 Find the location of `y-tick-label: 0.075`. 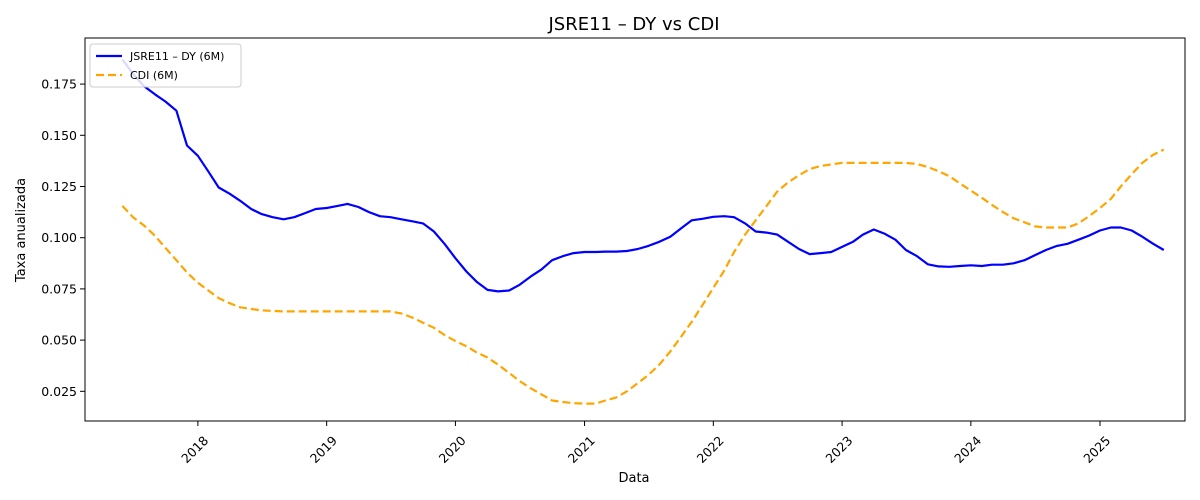

y-tick-label: 0.075 is located at coordinates (59, 288).